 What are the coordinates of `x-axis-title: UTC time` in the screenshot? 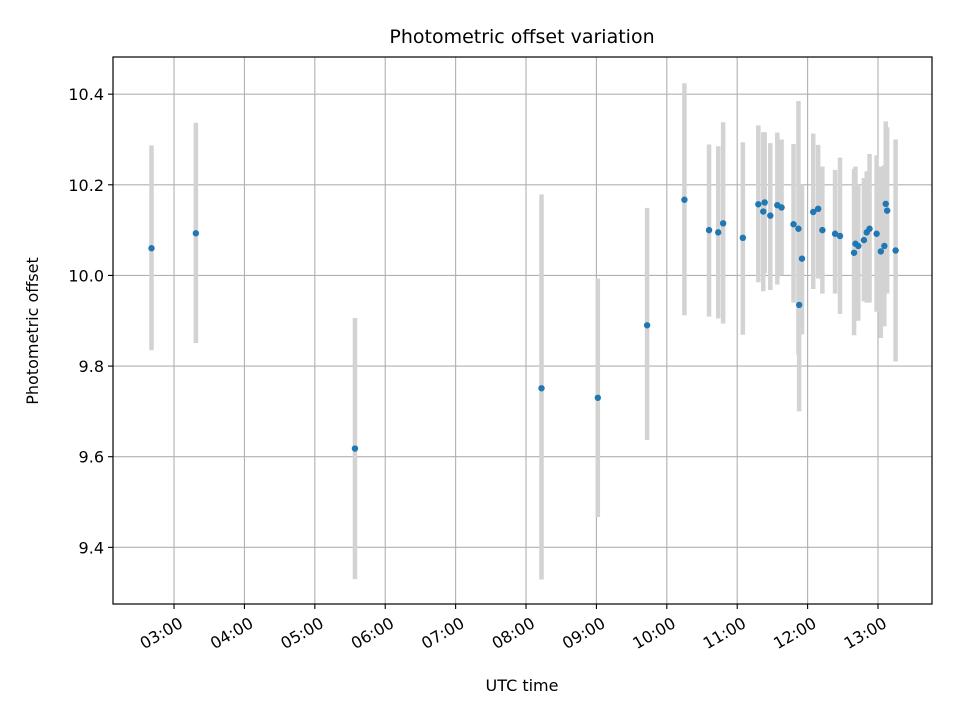 It's located at (522, 685).